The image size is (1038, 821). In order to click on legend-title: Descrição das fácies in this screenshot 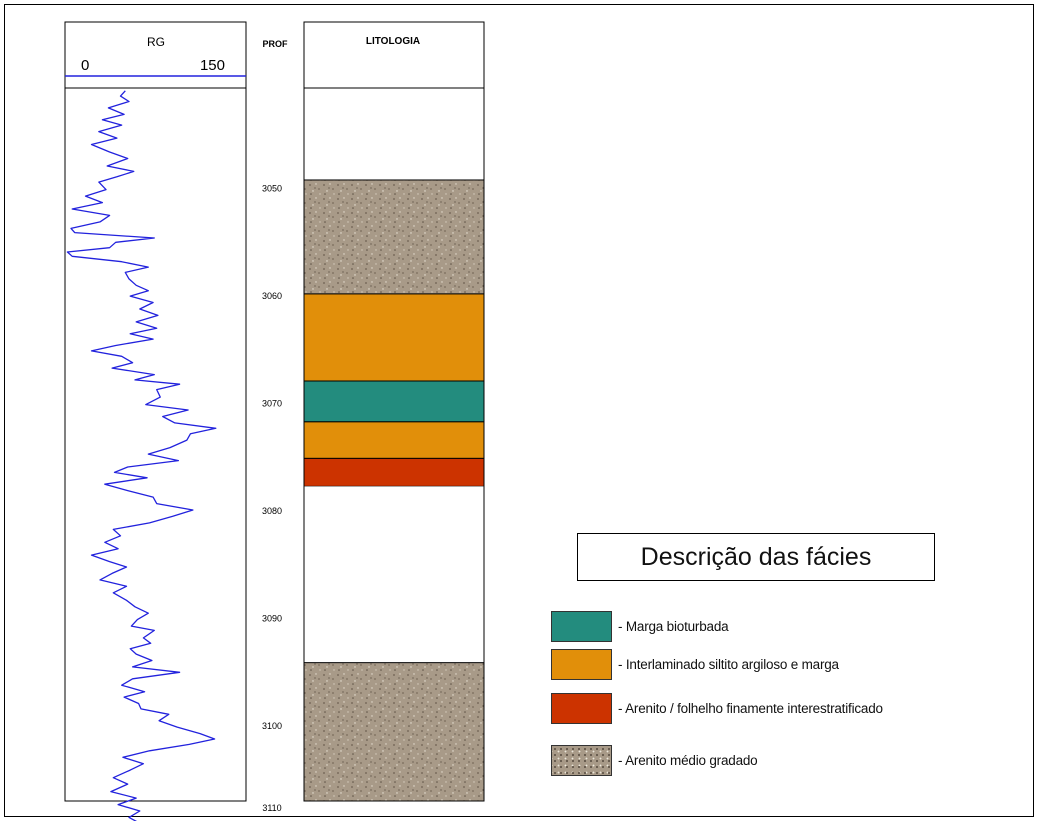, I will do `click(756, 557)`.